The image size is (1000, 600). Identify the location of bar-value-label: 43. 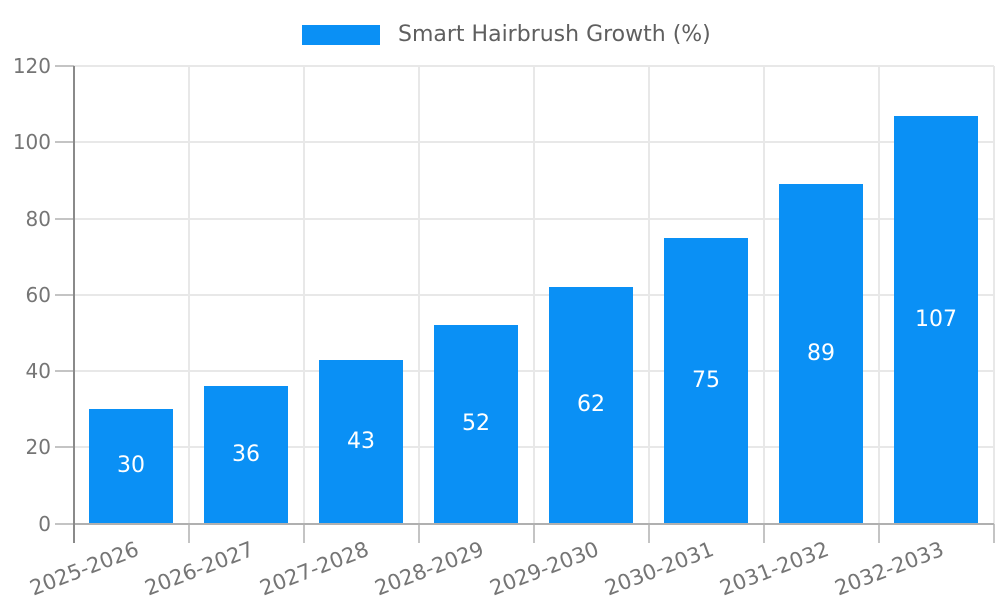
(361, 441).